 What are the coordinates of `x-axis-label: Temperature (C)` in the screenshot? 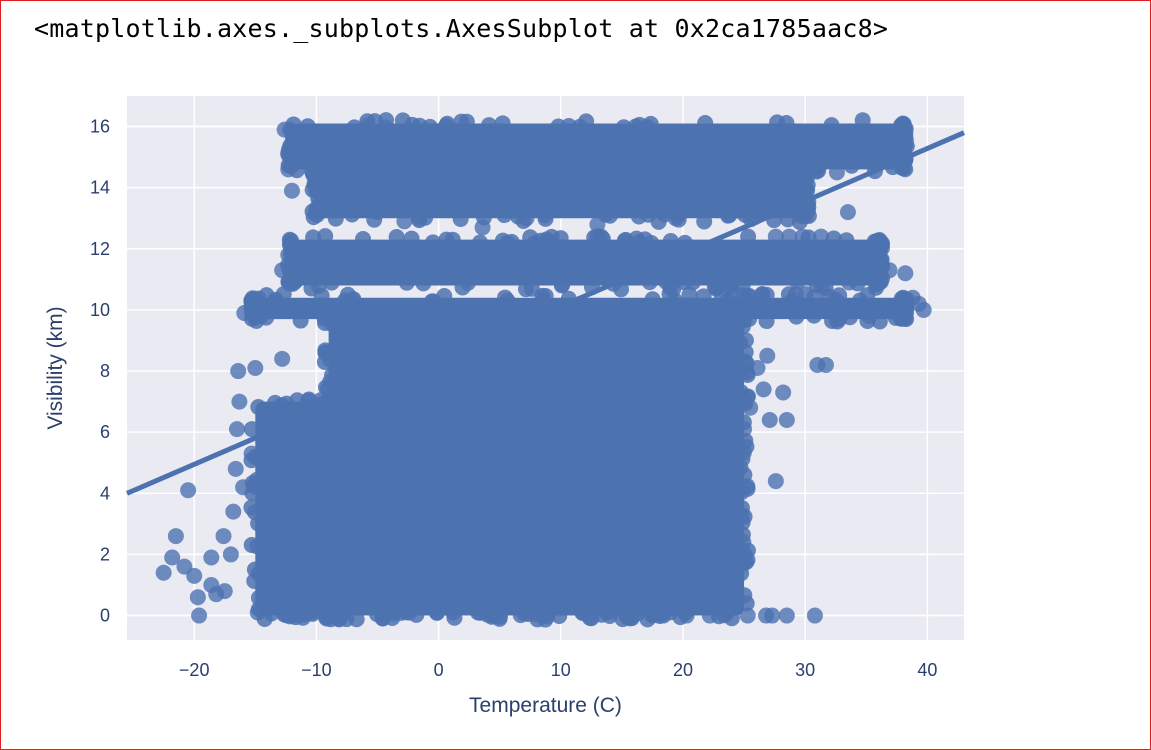 It's located at (545, 705).